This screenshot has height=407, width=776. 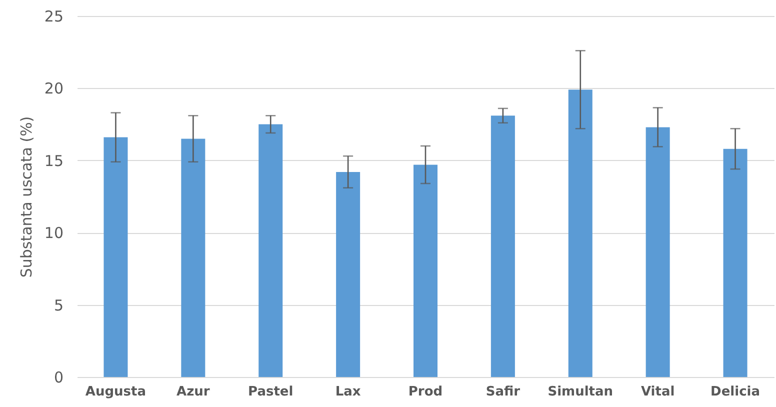 I want to click on x-tick-label: Pastel, so click(x=271, y=392).